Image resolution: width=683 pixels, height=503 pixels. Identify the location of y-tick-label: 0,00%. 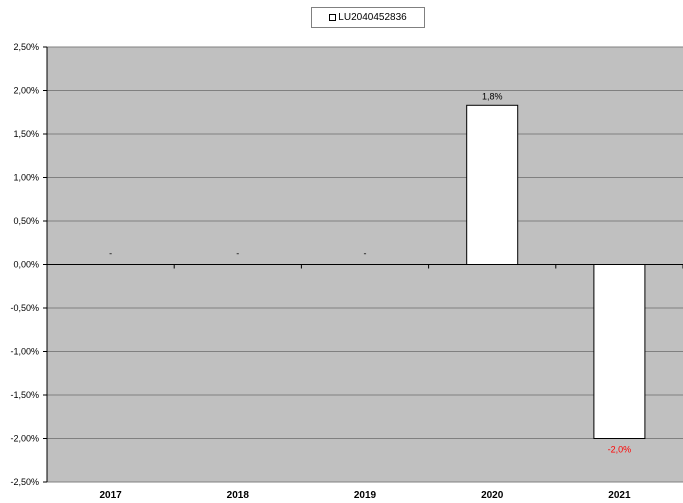
(26, 265).